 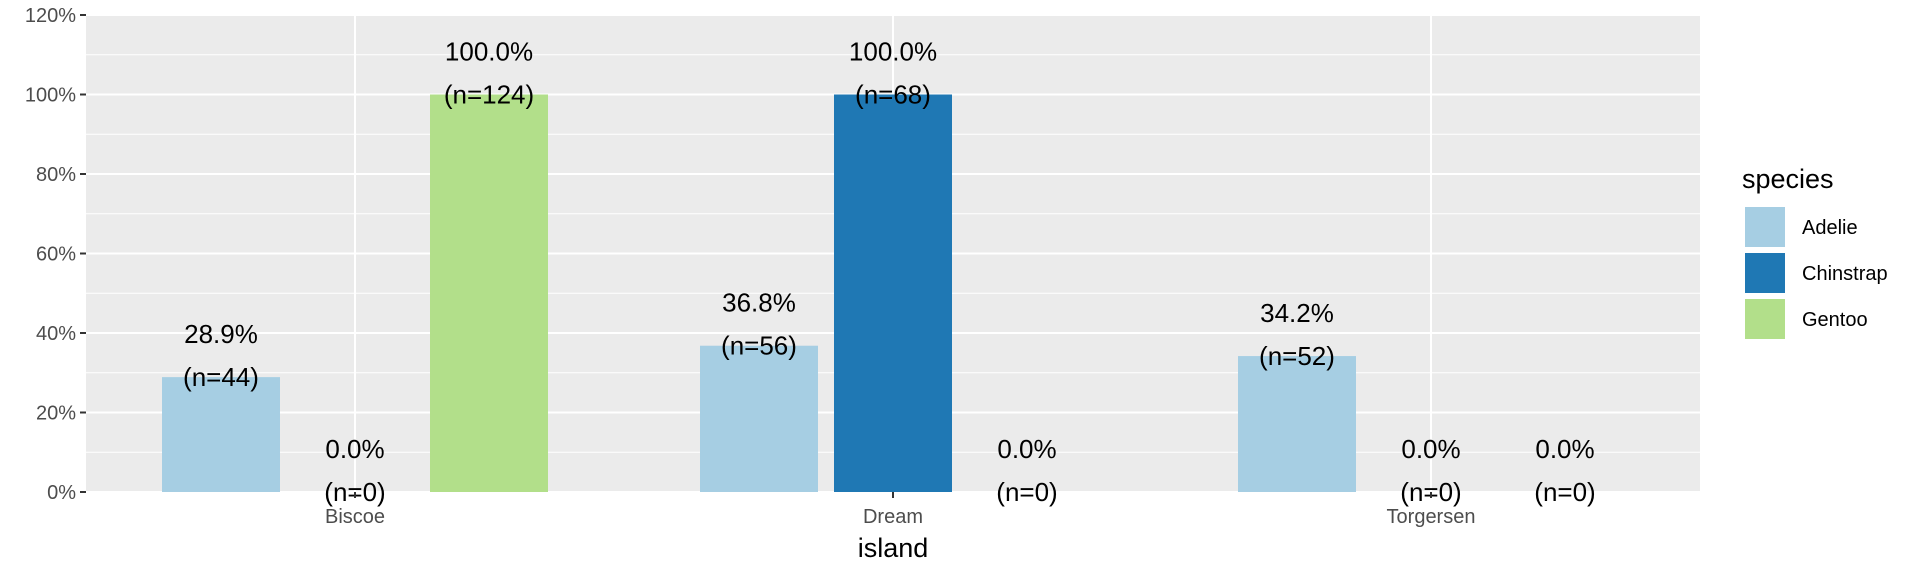 What do you see at coordinates (56, 334) in the screenshot?
I see `y-tick-label: 40%` at bounding box center [56, 334].